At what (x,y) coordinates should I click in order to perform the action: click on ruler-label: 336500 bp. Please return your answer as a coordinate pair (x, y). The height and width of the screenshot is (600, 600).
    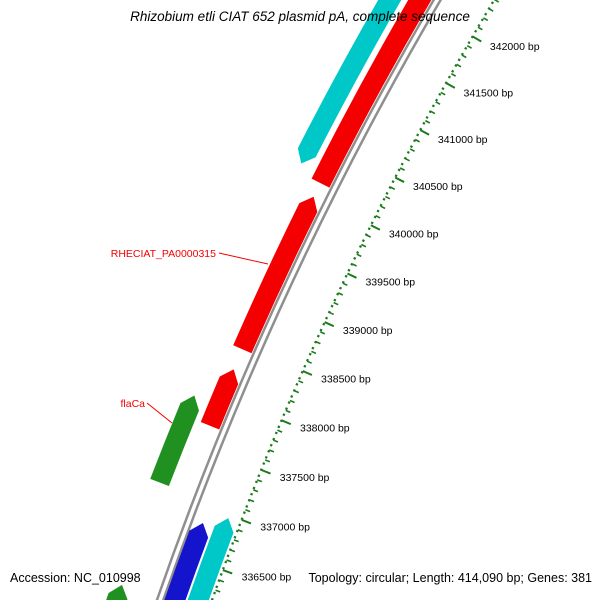
    Looking at the image, I should click on (267, 577).